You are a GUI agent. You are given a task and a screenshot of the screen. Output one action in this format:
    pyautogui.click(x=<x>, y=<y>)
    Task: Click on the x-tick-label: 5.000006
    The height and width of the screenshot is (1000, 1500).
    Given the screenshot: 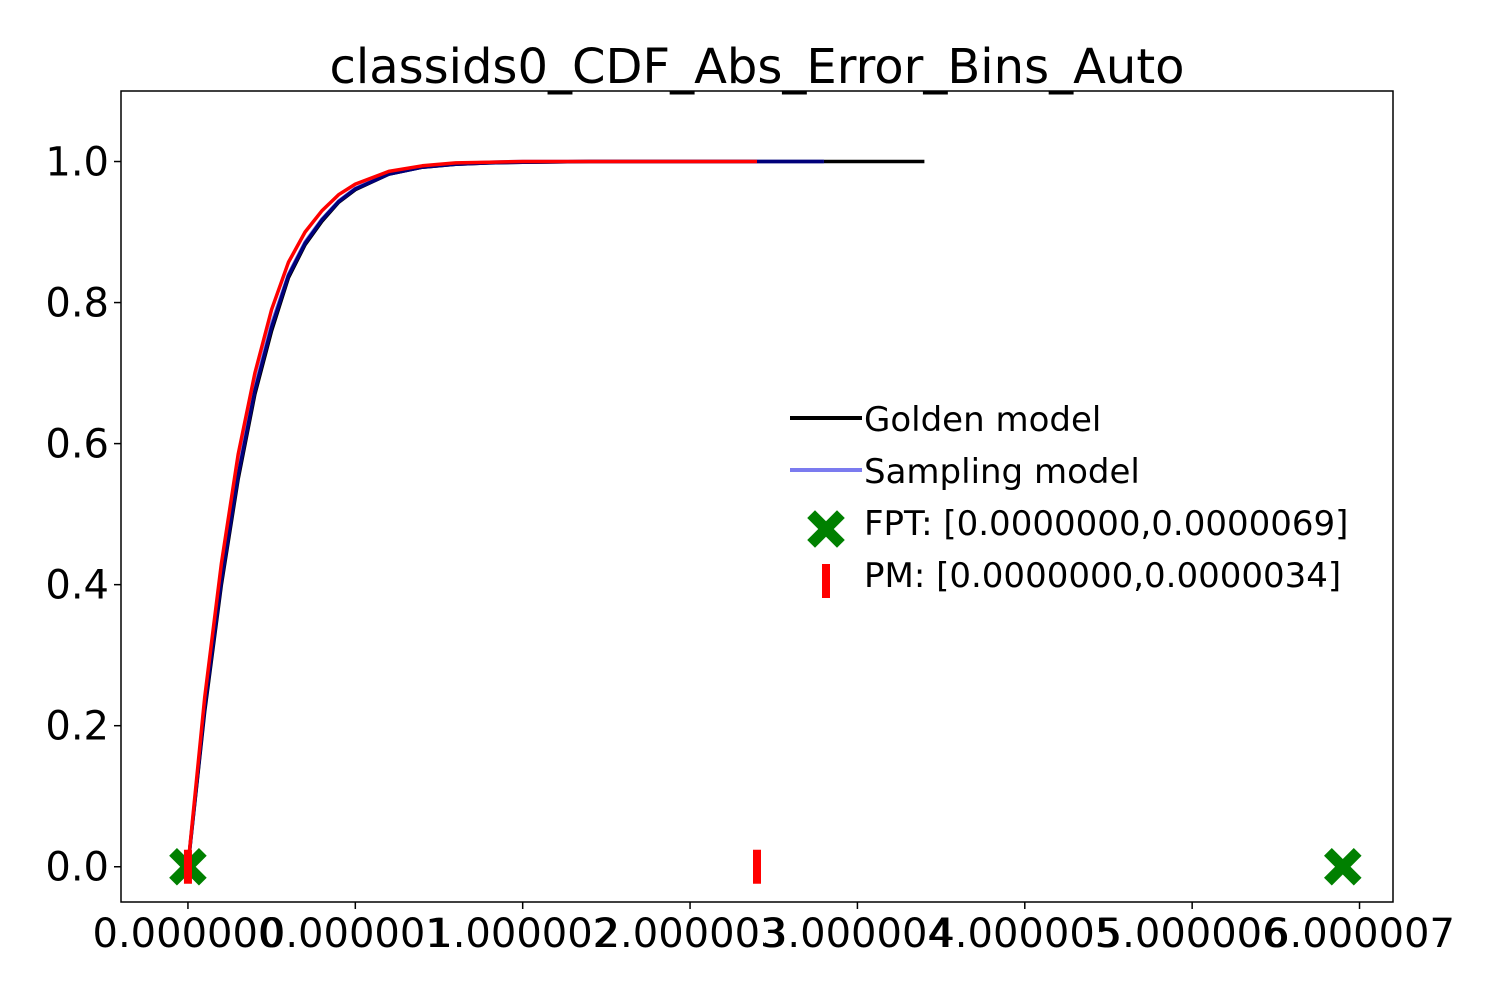 What is the action you would take?
    pyautogui.click(x=1192, y=934)
    